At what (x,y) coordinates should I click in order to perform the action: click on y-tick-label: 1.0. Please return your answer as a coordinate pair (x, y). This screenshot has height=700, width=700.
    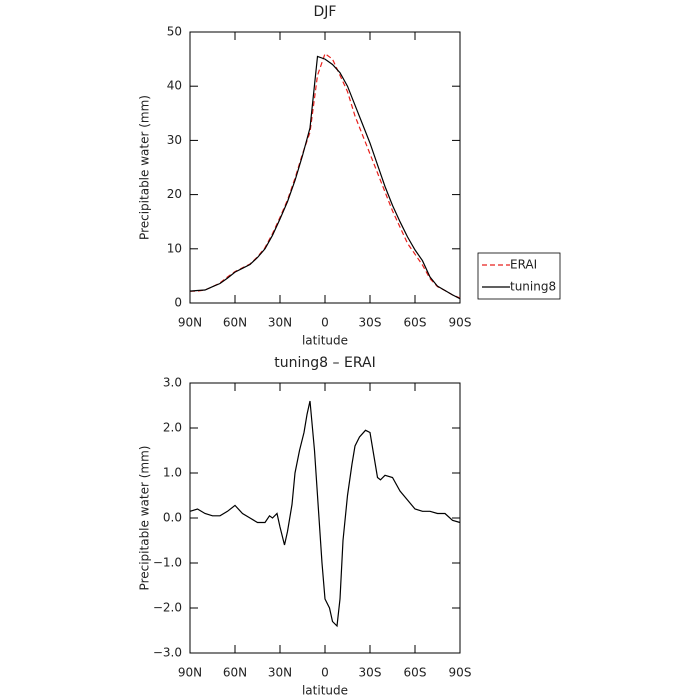
    Looking at the image, I should click on (172, 473).